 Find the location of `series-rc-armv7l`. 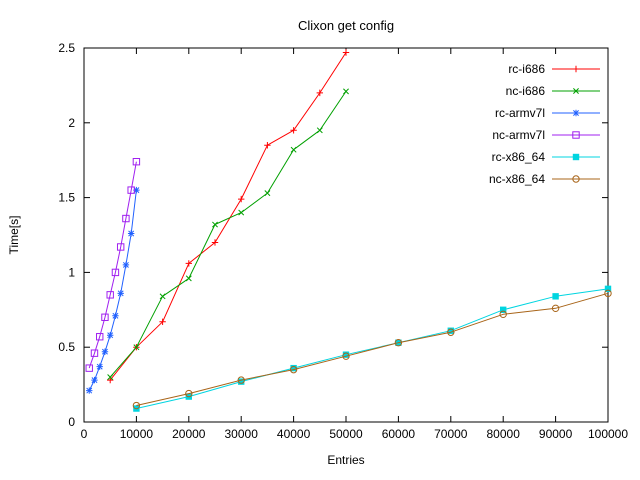

series-rc-armv7l is located at coordinates (113, 290).